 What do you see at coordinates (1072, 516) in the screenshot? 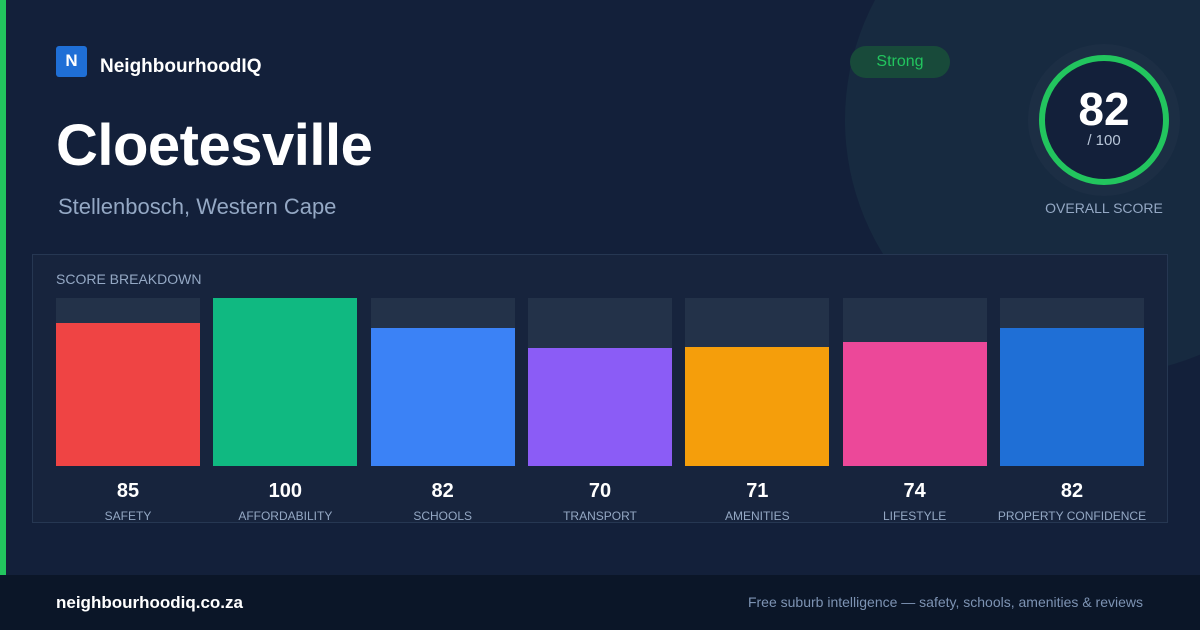
I see `bar-label: PROPERTY CONFIDENCE` at bounding box center [1072, 516].